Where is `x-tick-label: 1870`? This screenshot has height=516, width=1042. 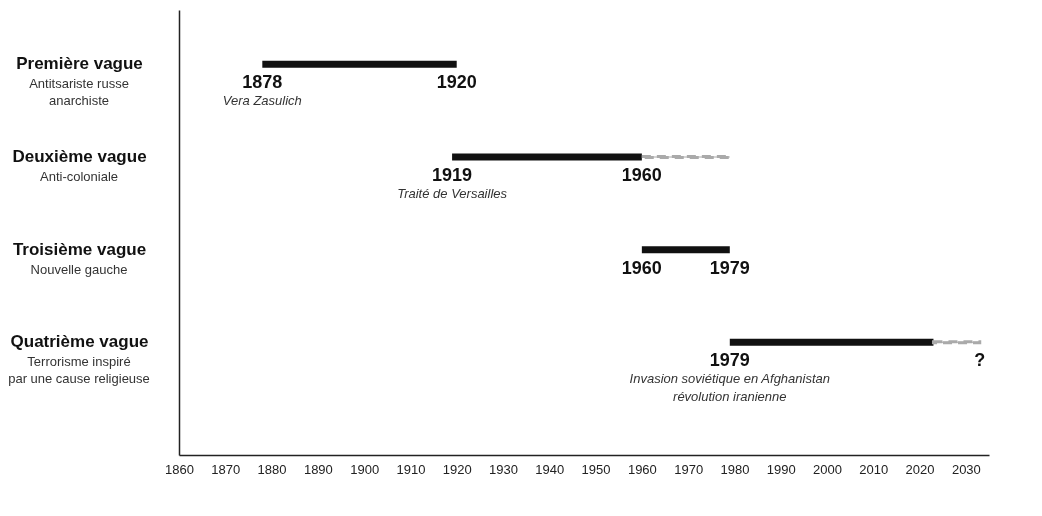
x-tick-label: 1870 is located at coordinates (226, 469).